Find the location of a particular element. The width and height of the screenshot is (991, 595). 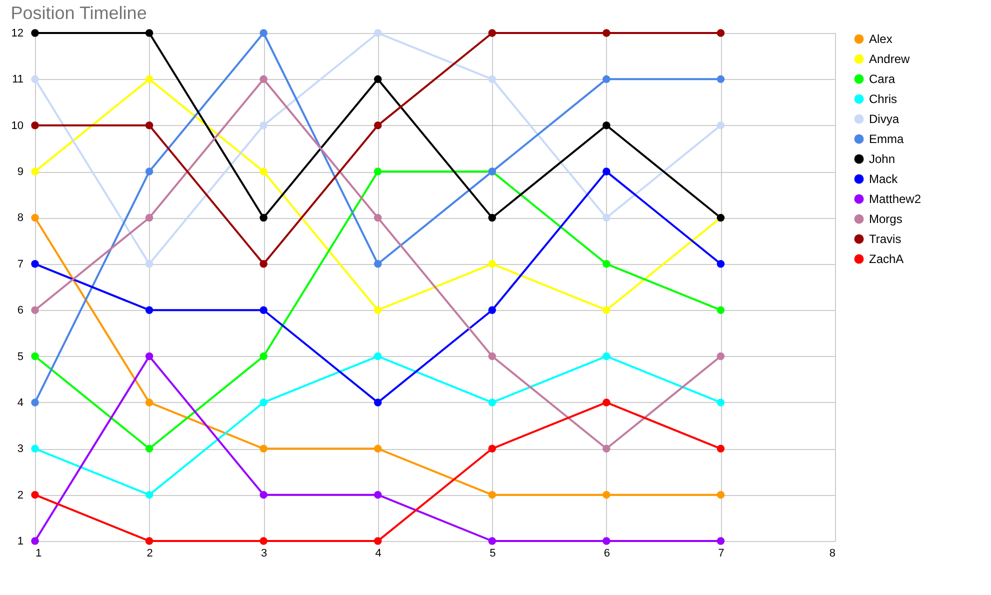

legend-label: Divya is located at coordinates (884, 119).